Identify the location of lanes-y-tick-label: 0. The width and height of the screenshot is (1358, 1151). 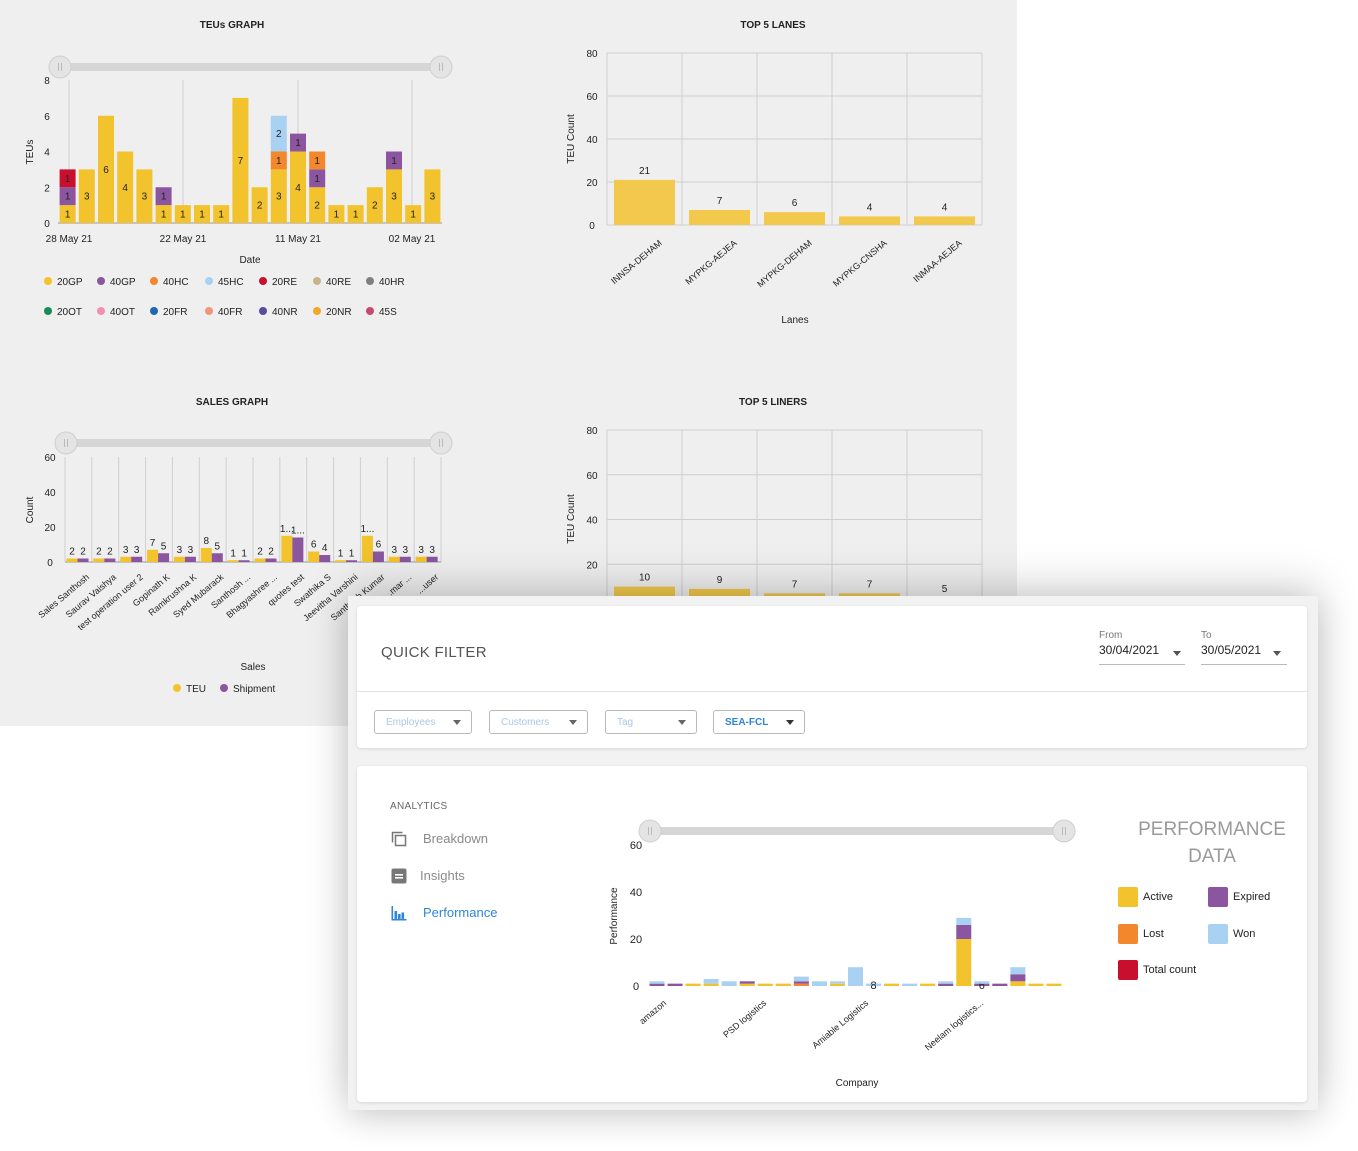
(592, 226).